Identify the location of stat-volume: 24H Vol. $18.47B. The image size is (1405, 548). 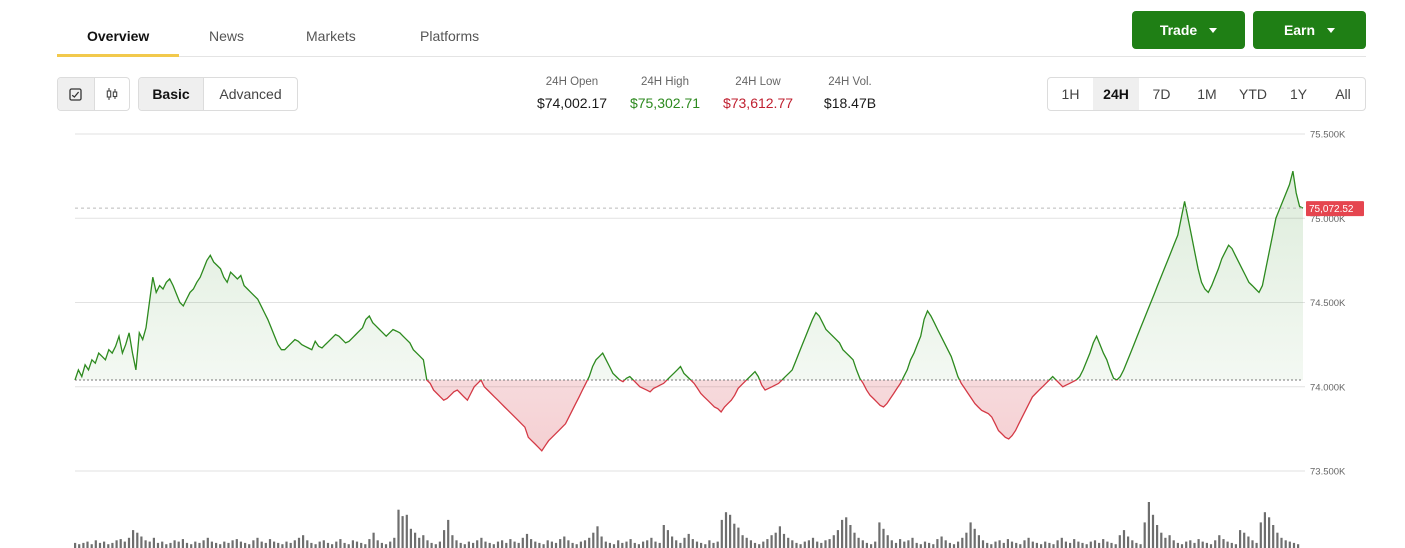
(850, 93).